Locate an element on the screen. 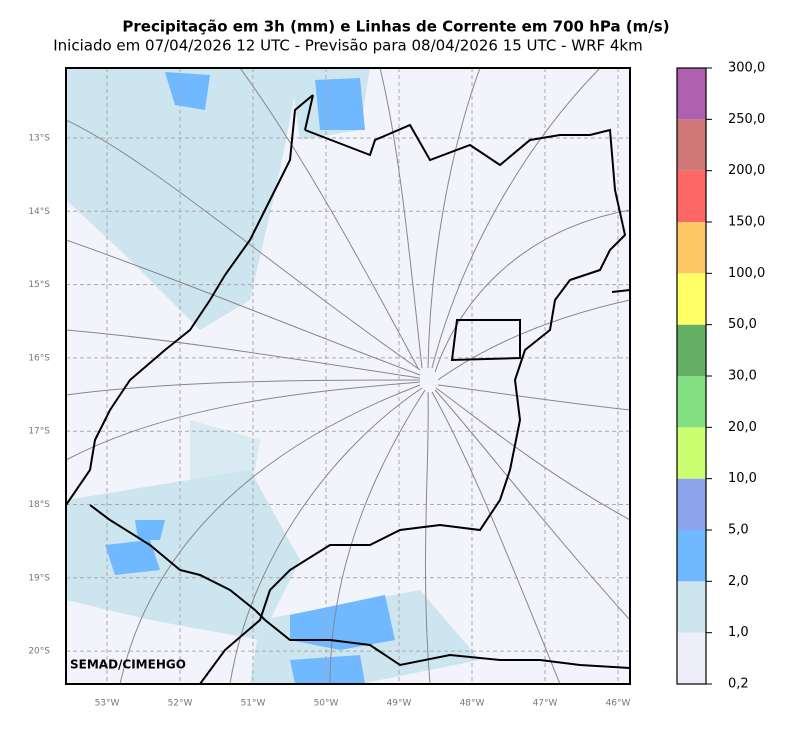 The width and height of the screenshot is (786, 732). colorbar-label: 20,0 is located at coordinates (742, 427).